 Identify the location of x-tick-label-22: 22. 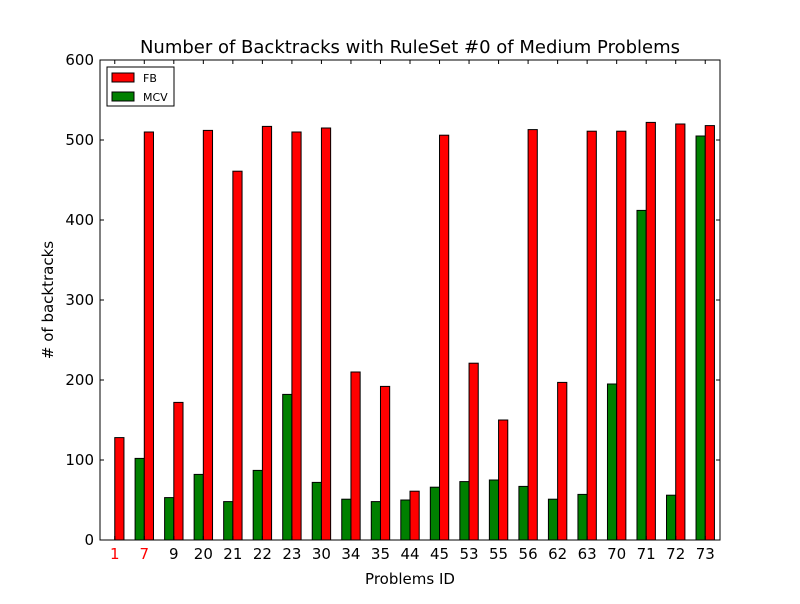
(262, 554).